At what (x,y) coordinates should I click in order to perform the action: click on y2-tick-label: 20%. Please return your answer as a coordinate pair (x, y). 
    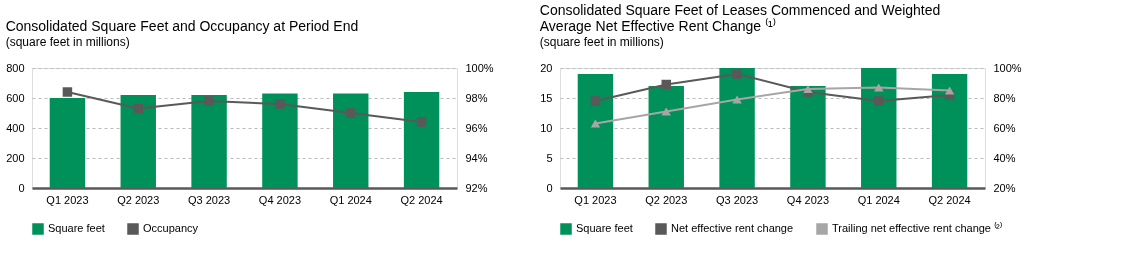
    Looking at the image, I should click on (1004, 187).